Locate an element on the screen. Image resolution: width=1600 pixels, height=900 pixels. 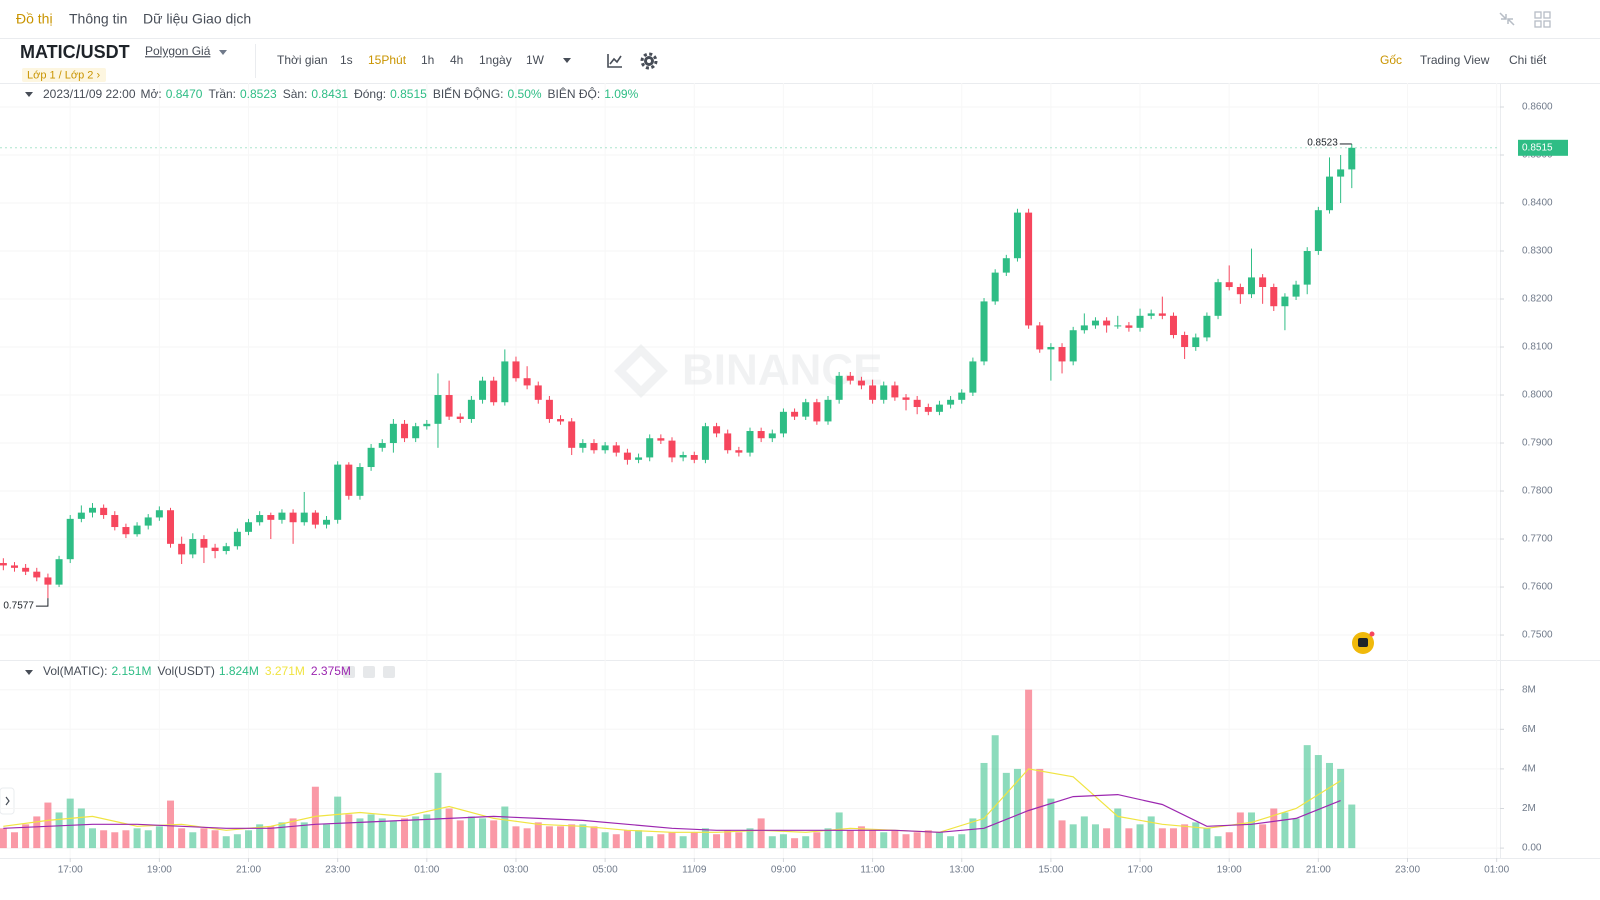
legend-value: 2.151M is located at coordinates (131, 671).